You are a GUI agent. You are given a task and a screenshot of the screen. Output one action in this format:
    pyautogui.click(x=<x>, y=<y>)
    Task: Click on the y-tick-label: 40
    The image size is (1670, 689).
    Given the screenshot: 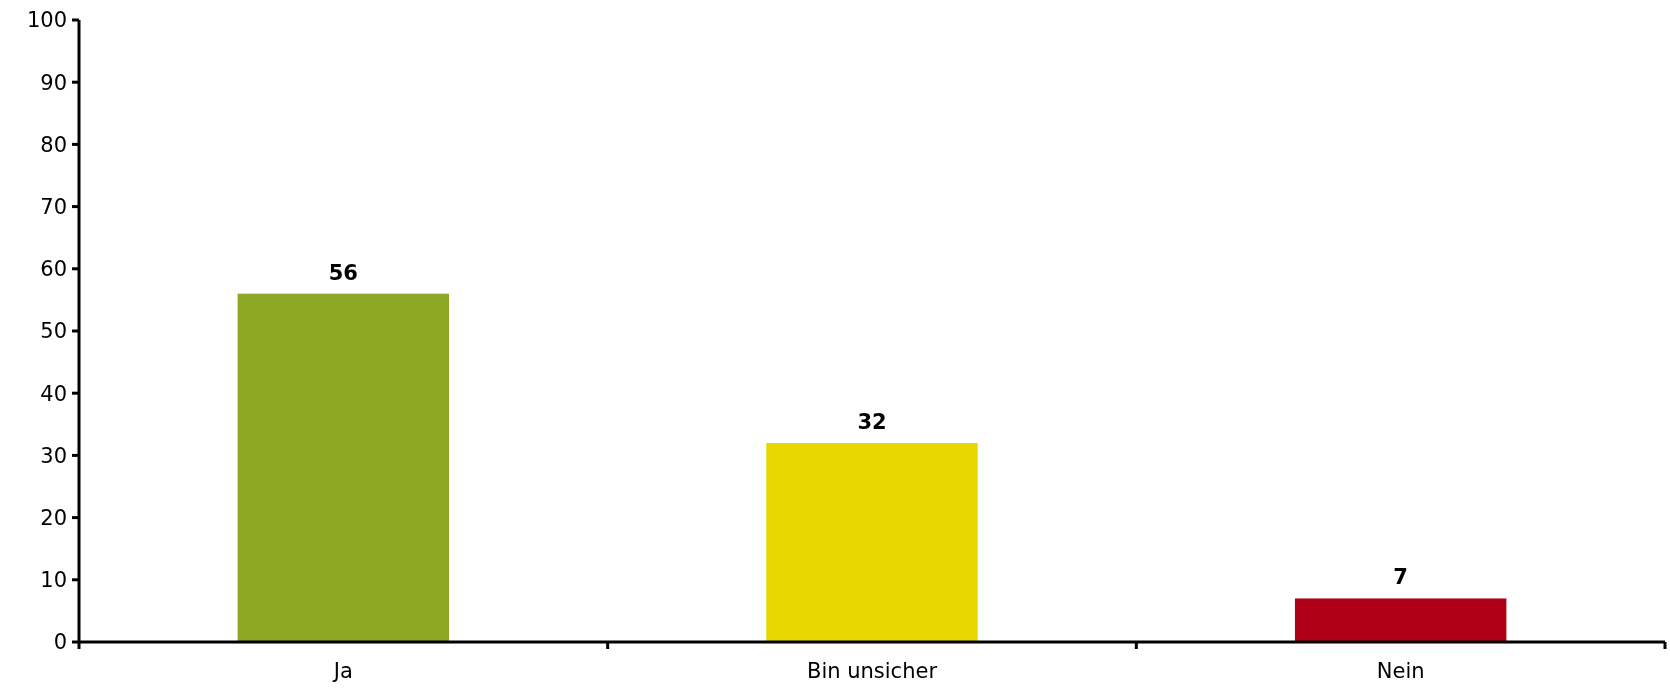 What is the action you would take?
    pyautogui.click(x=53, y=393)
    